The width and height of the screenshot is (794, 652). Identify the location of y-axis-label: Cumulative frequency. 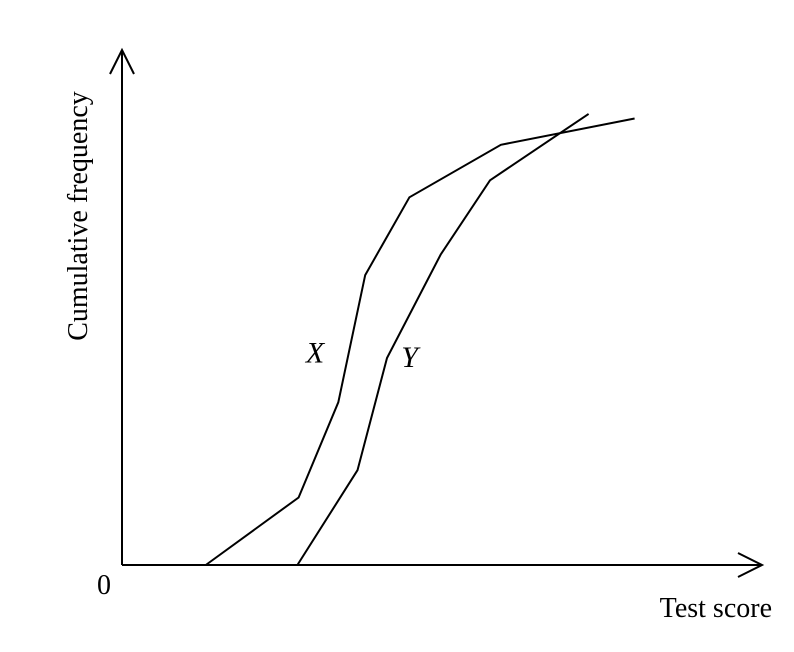
(78, 216).